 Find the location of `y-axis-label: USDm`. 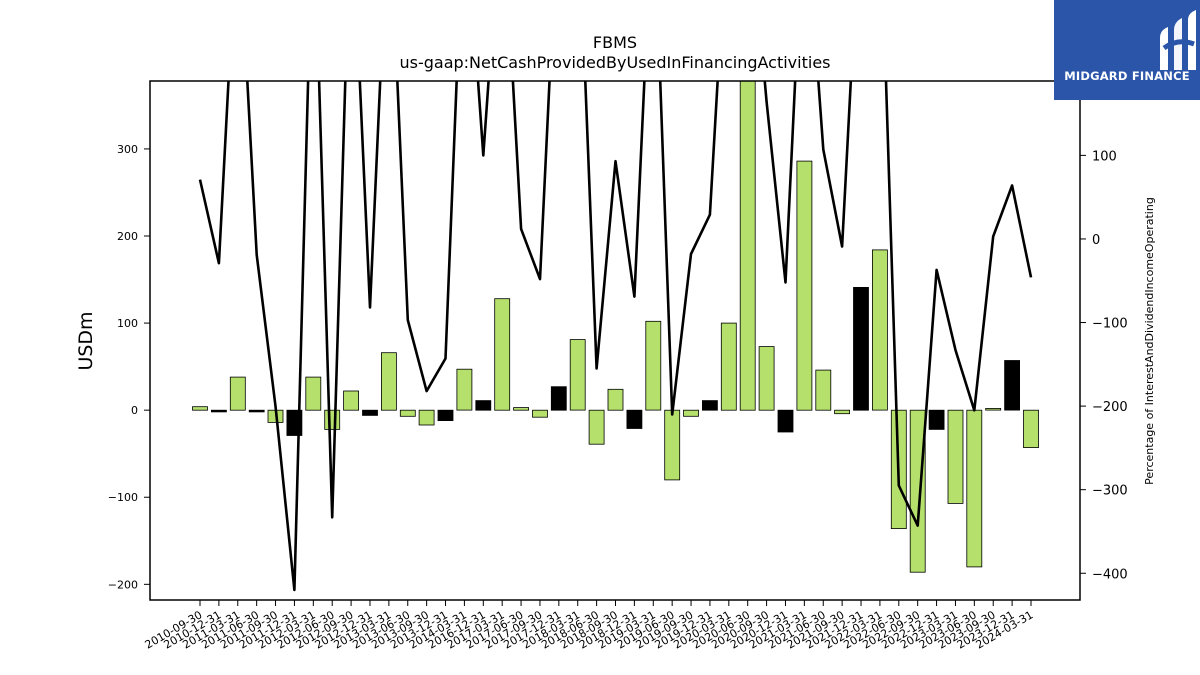

y-axis-label: USDm is located at coordinates (86, 340).